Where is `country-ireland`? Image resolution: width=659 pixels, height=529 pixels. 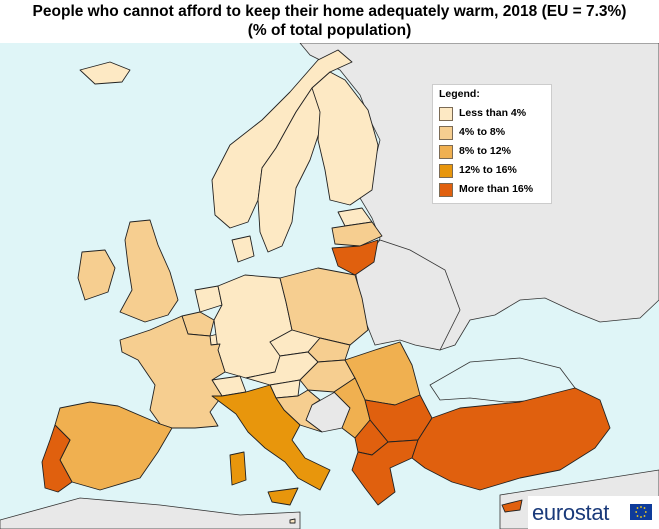
country-ireland is located at coordinates (96, 275).